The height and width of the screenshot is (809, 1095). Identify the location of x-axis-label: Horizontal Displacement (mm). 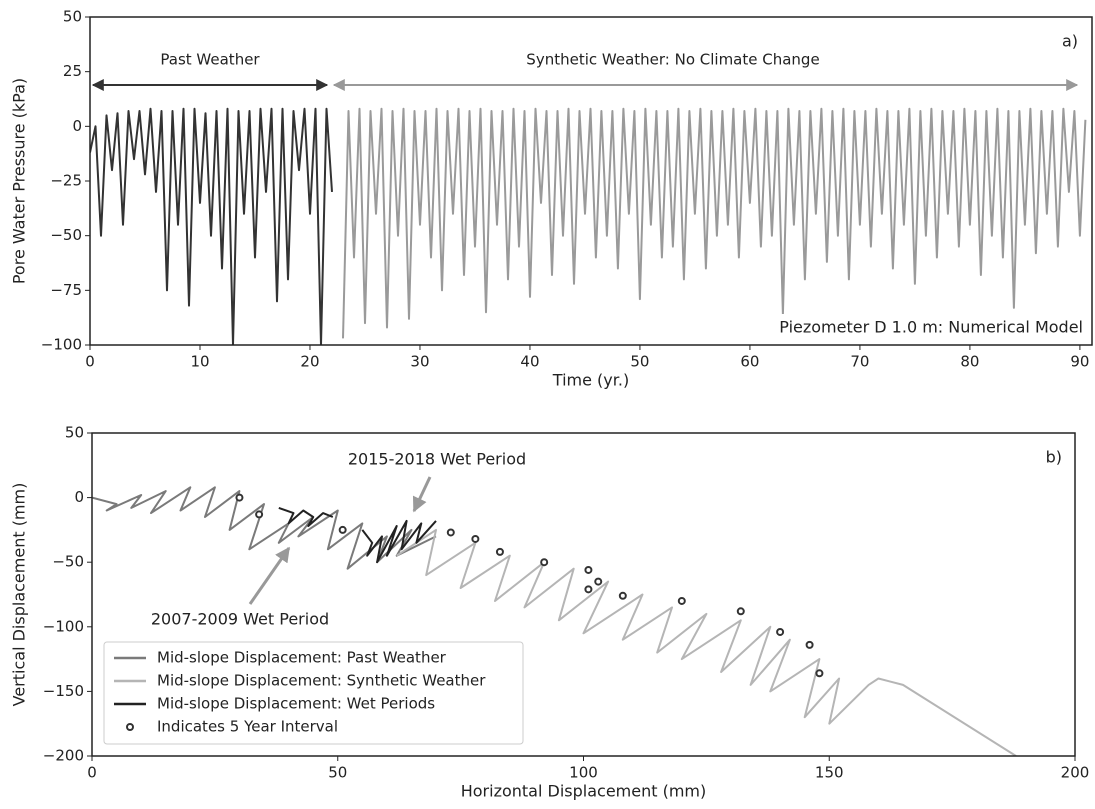
(584, 791).